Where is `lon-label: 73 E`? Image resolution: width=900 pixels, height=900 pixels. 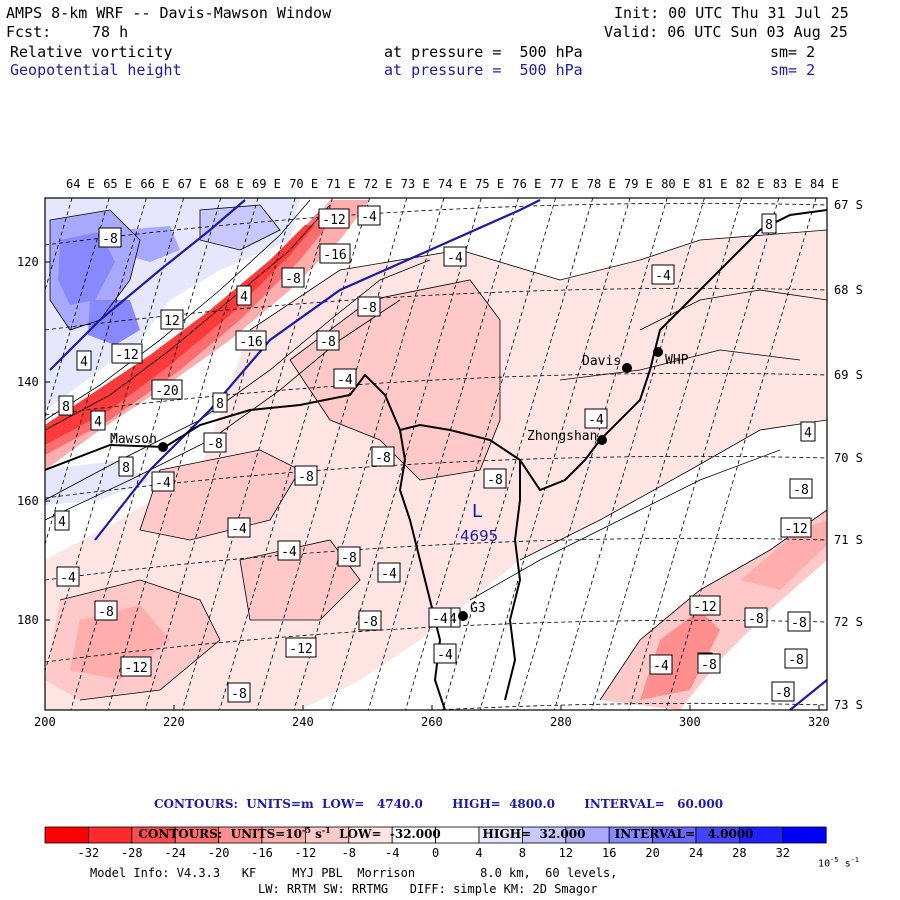 lon-label: 73 E is located at coordinates (415, 184).